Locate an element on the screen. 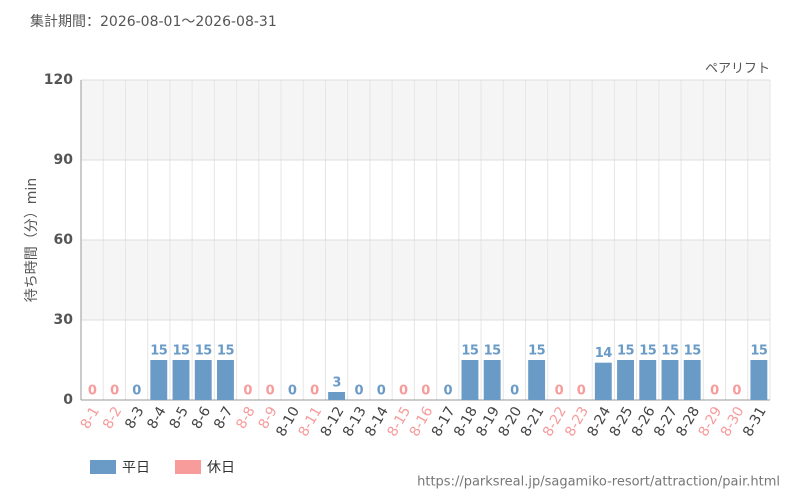  x-tick-label: 8-8 is located at coordinates (245, 418).